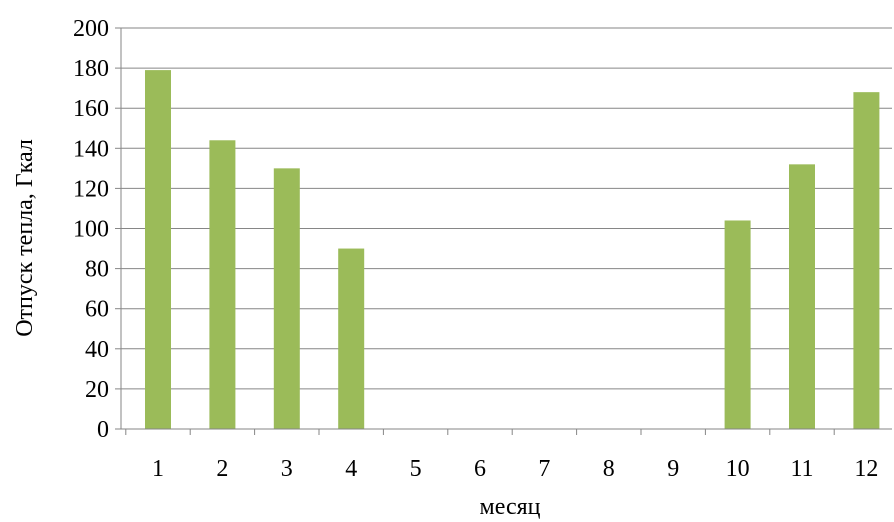  Describe the element at coordinates (103, 430) in the screenshot. I see `y-tick-label: 0` at that location.